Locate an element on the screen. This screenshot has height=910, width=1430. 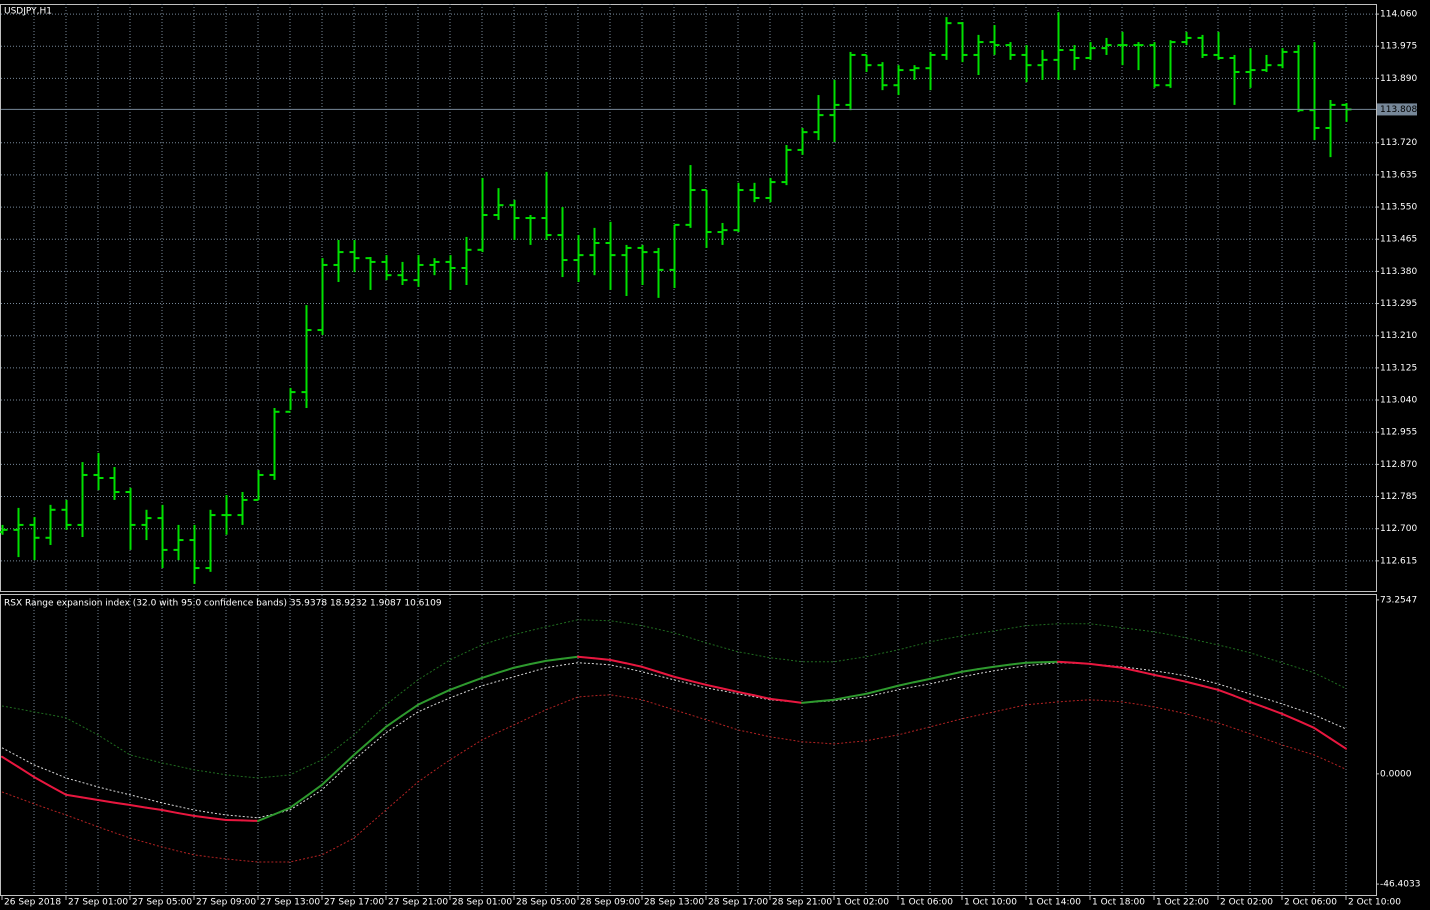
y-tick-label: 113.975 is located at coordinates (1398, 47).